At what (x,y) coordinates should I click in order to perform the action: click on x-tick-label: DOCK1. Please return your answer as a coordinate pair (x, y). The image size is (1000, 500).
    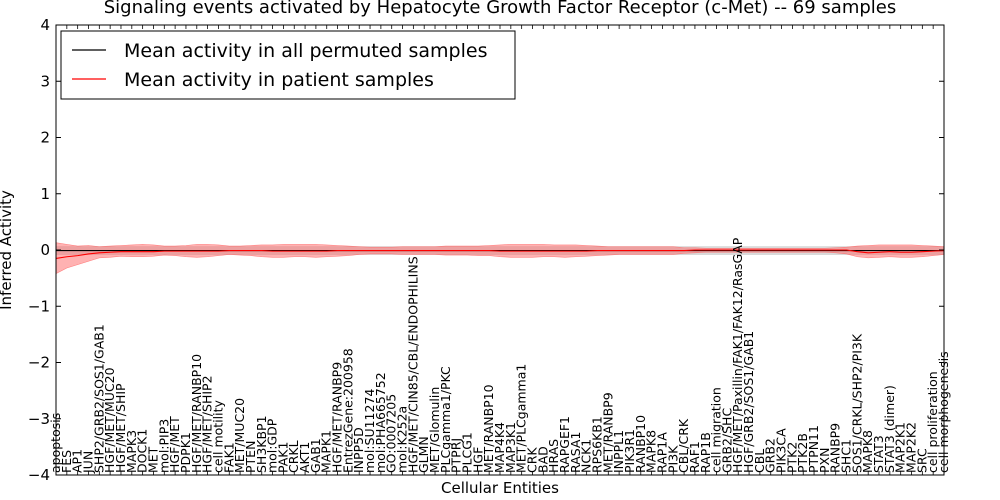
    Looking at the image, I should click on (142, 451).